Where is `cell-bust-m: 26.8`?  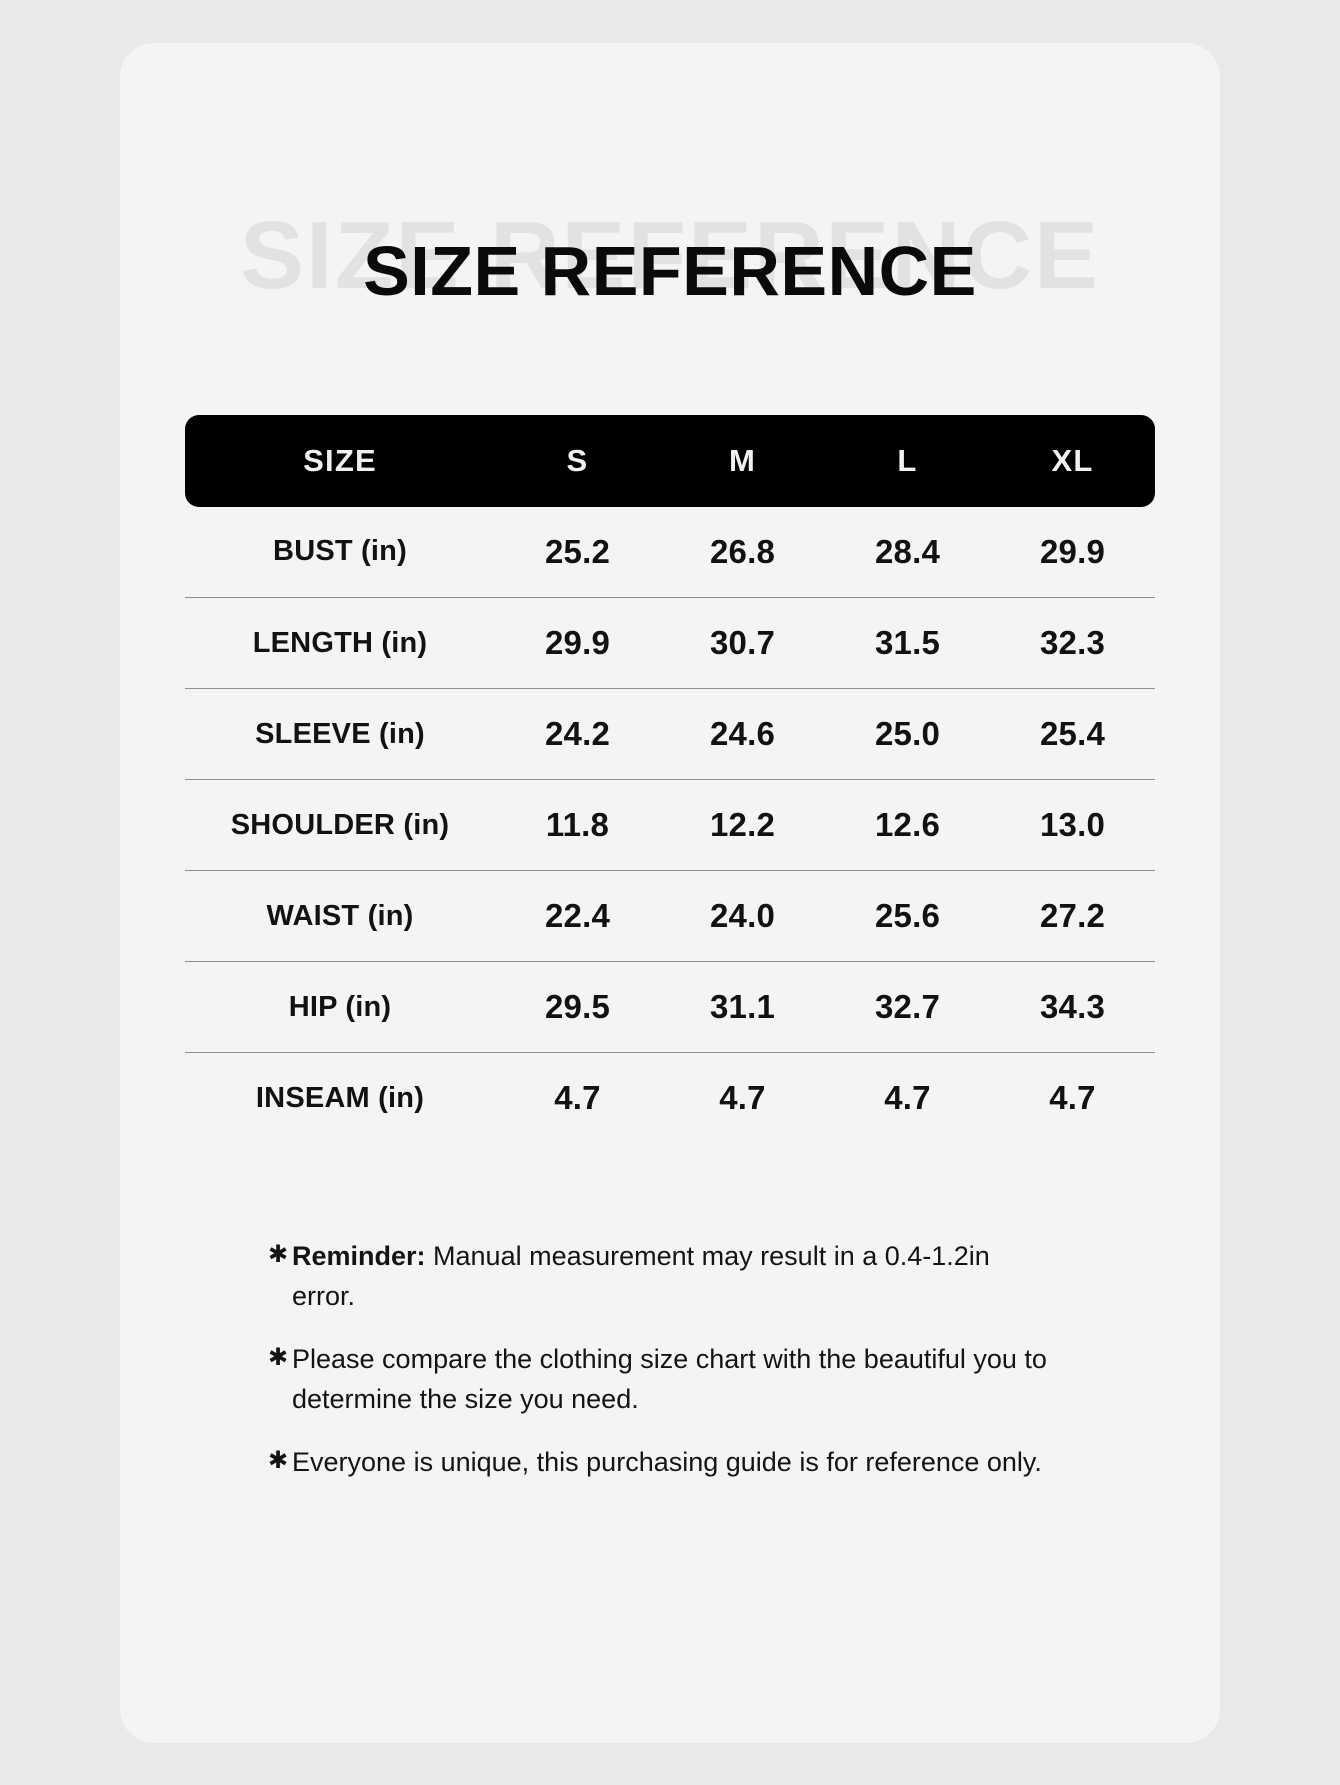 cell-bust-m: 26.8 is located at coordinates (742, 552).